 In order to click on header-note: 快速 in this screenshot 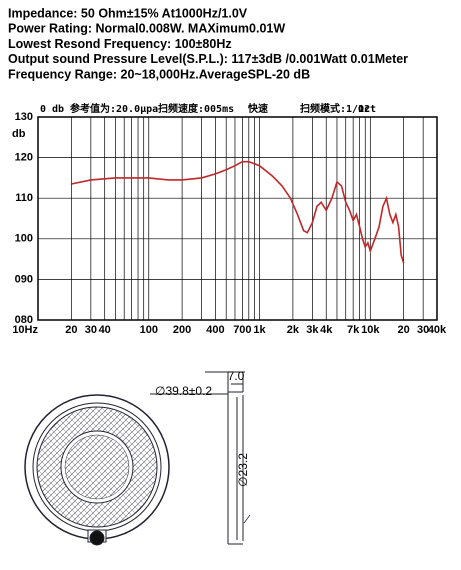, I will do `click(257, 108)`.